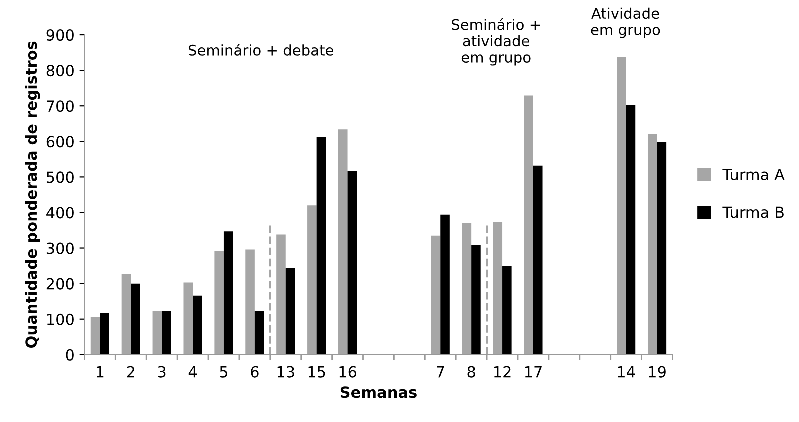 The width and height of the screenshot is (799, 422). Describe the element at coordinates (70, 355) in the screenshot. I see `y-tick-label: 0` at that location.